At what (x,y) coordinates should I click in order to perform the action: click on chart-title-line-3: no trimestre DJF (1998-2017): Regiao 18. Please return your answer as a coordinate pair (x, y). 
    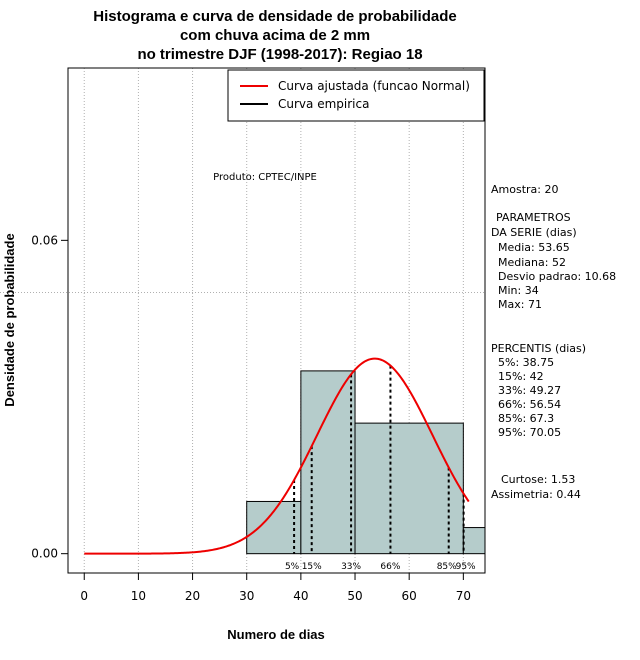
    Looking at the image, I should click on (279, 54).